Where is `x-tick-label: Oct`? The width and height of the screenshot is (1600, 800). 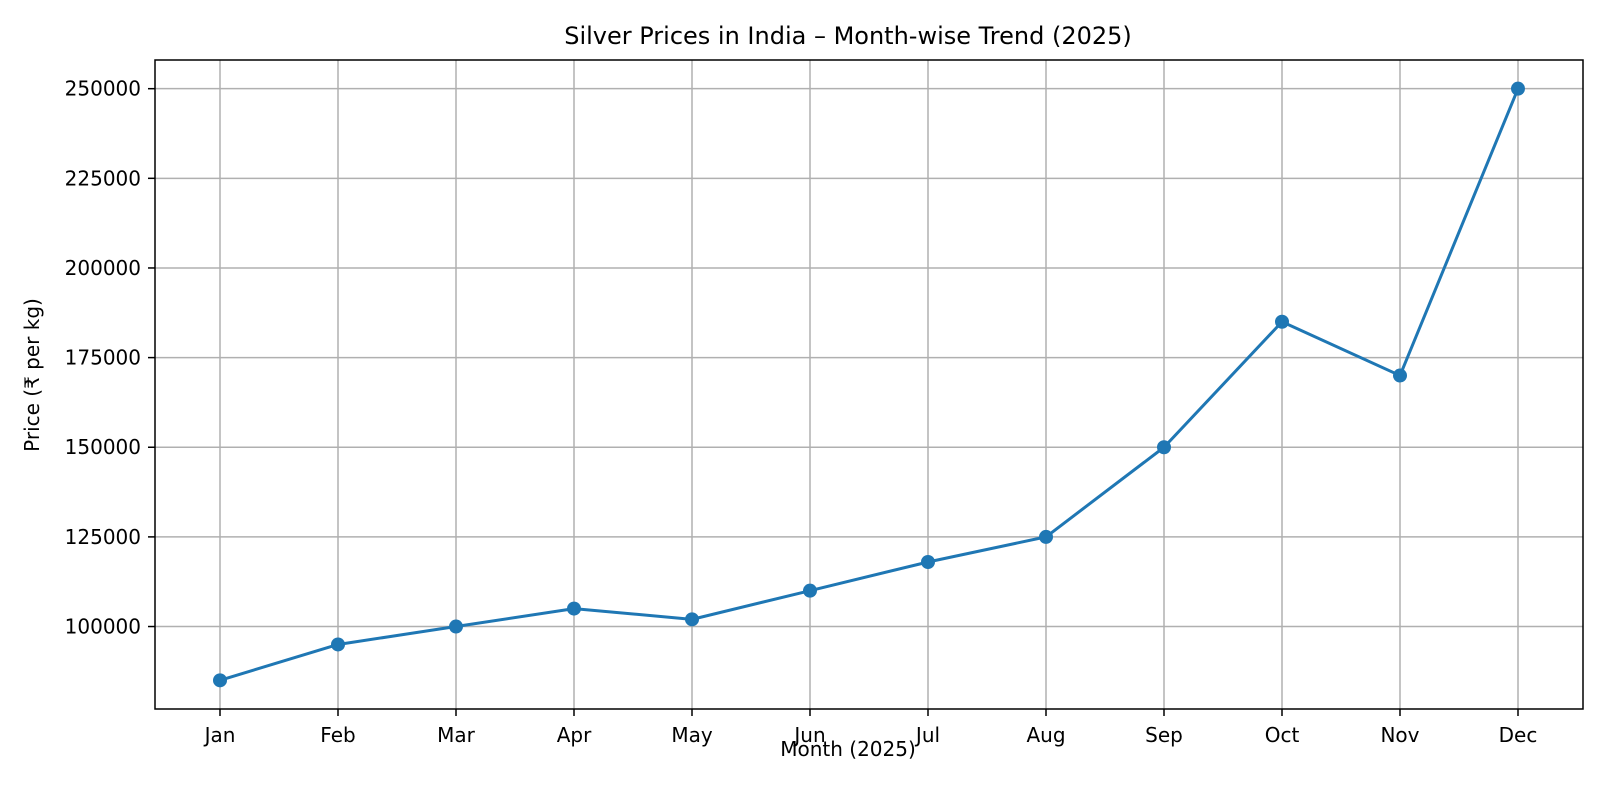
x-tick-label: Oct is located at coordinates (1282, 735).